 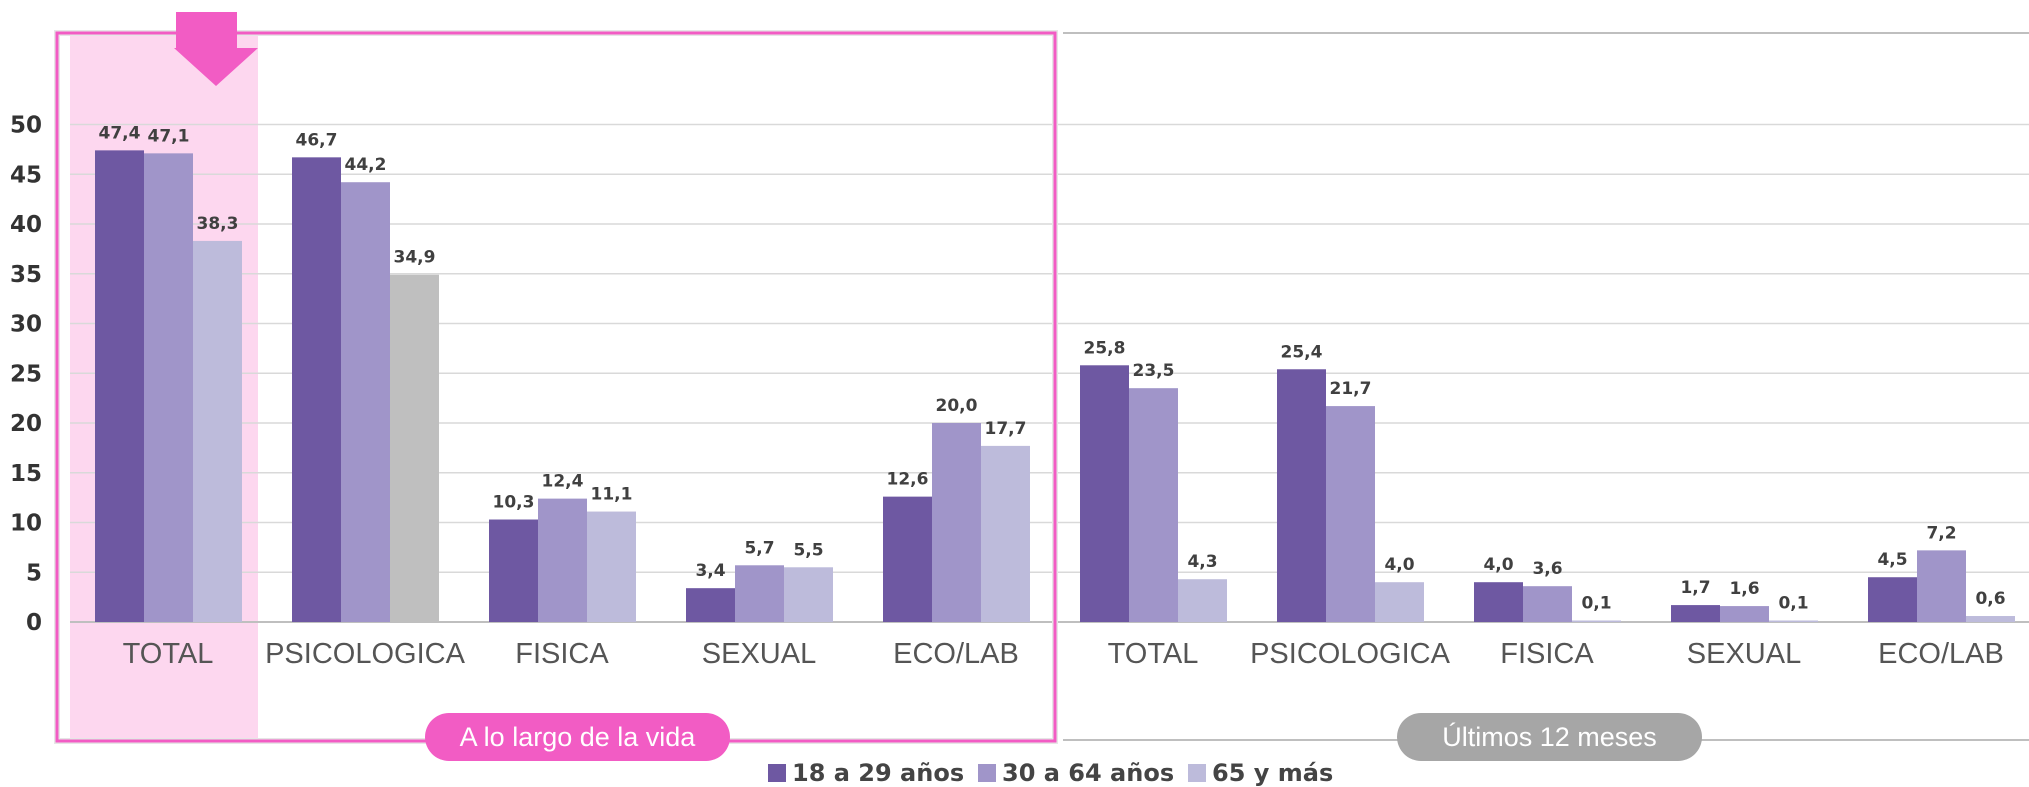 I want to click on group-label: A lo largo de la vida, so click(x=578, y=737).